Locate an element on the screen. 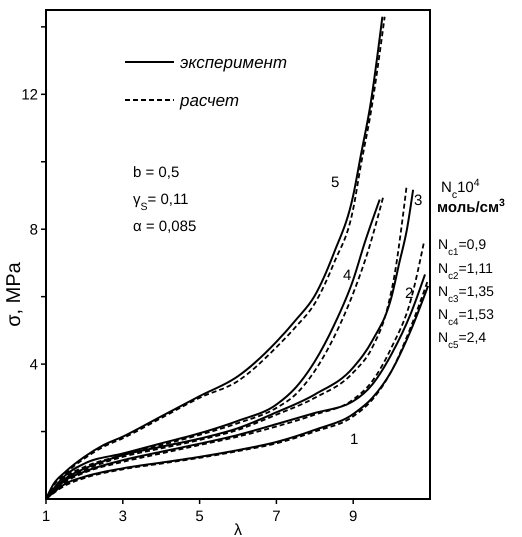 This screenshot has height=537, width=522. x-tick-label: 3 is located at coordinates (122, 516).